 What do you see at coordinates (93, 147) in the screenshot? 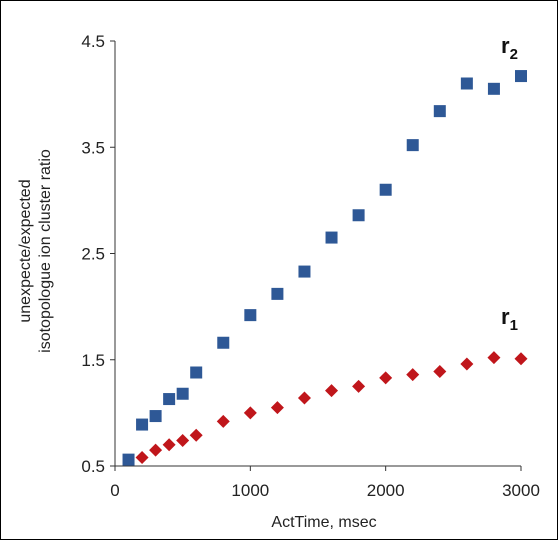
I see `y-tick-label: 3.5` at bounding box center [93, 147].